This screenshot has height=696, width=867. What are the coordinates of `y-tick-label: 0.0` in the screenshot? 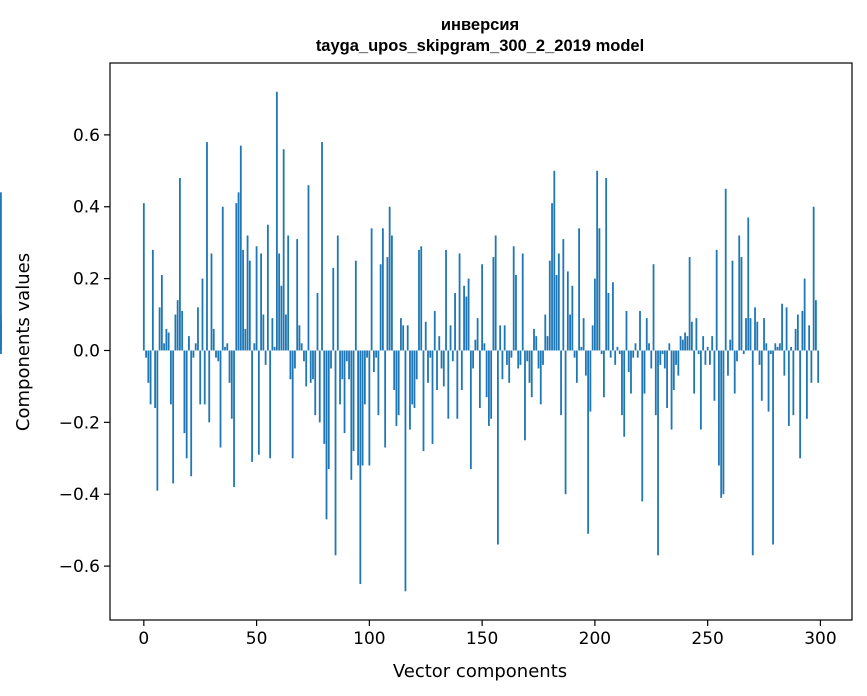 It's located at (86, 351).